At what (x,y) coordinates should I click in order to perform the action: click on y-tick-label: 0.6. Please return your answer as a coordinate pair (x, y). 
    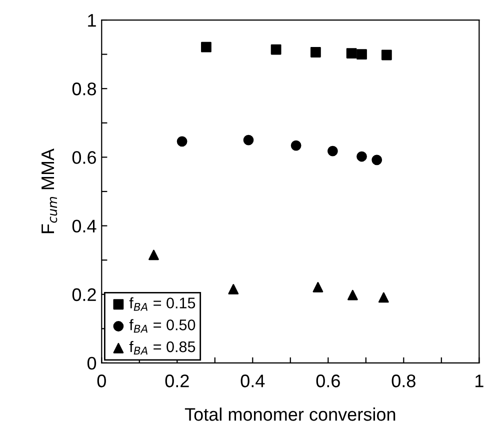
    Looking at the image, I should click on (84, 157).